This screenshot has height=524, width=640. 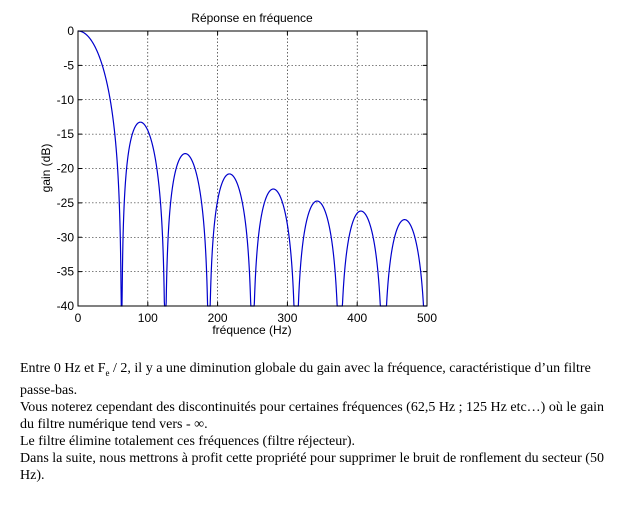 What do you see at coordinates (66, 203) in the screenshot?
I see `y-tick-label: -25` at bounding box center [66, 203].